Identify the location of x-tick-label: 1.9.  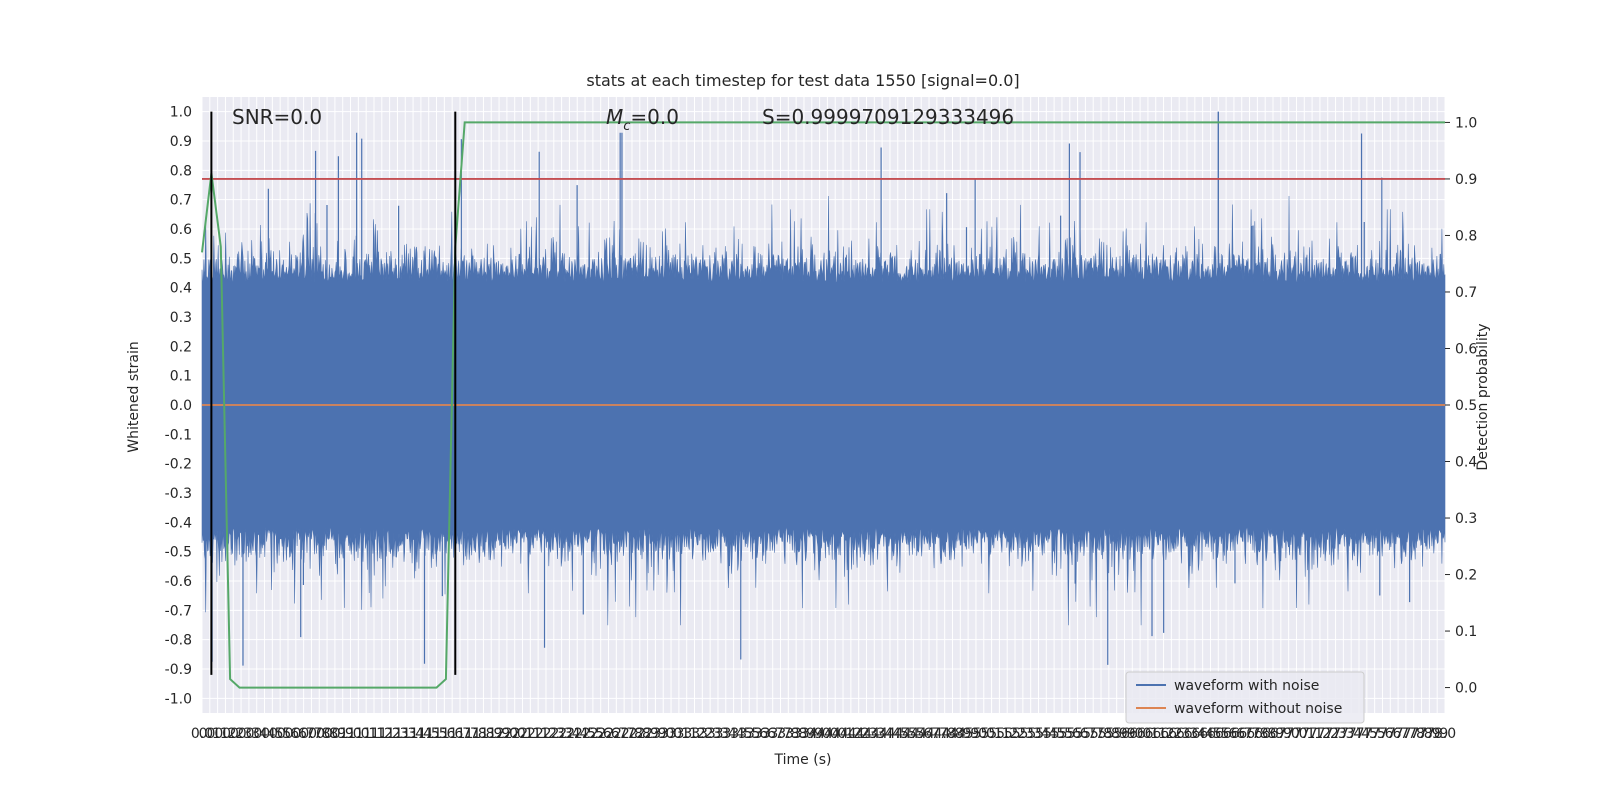
(499, 734).